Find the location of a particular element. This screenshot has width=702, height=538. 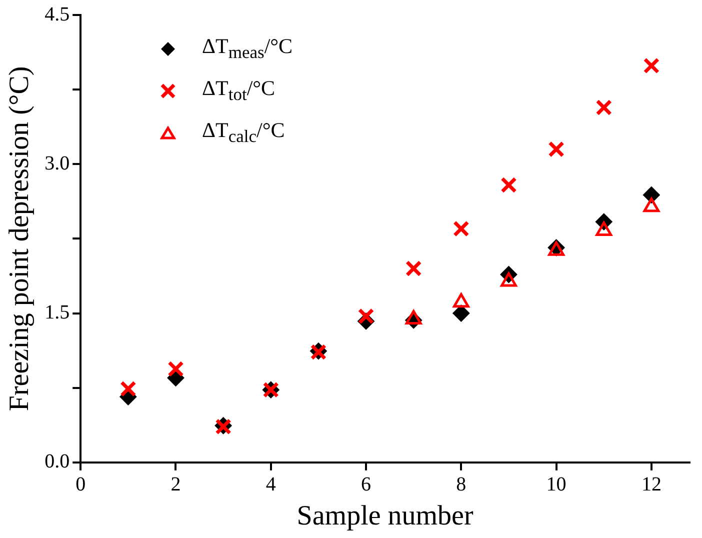

legend-label: ΔT$_{calc}$/°C is located at coordinates (243, 133).